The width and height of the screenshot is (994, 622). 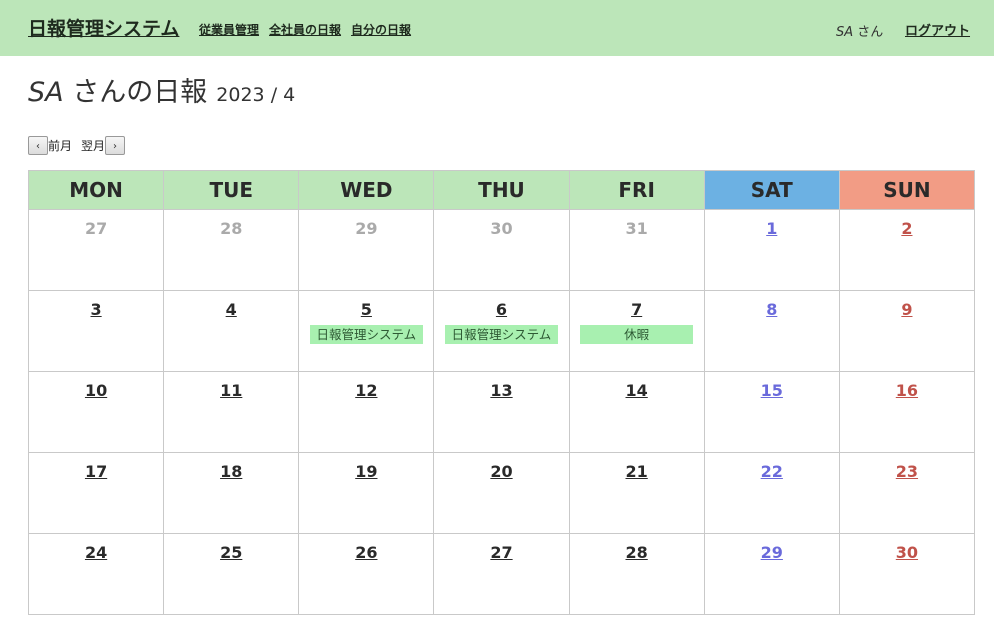 What do you see at coordinates (115, 145) in the screenshot?
I see `next-month-button: ›` at bounding box center [115, 145].